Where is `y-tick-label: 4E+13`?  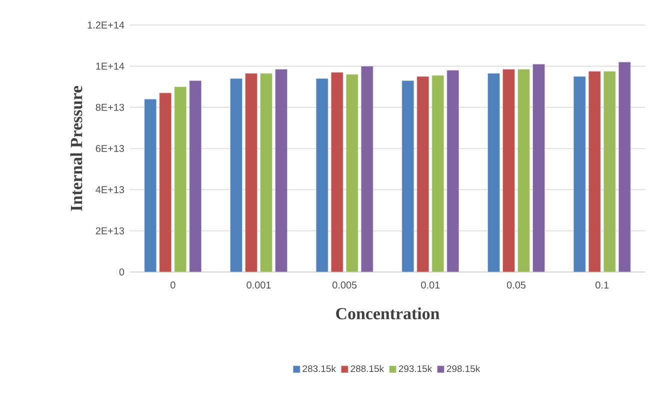 y-tick-label: 4E+13 is located at coordinates (110, 190).